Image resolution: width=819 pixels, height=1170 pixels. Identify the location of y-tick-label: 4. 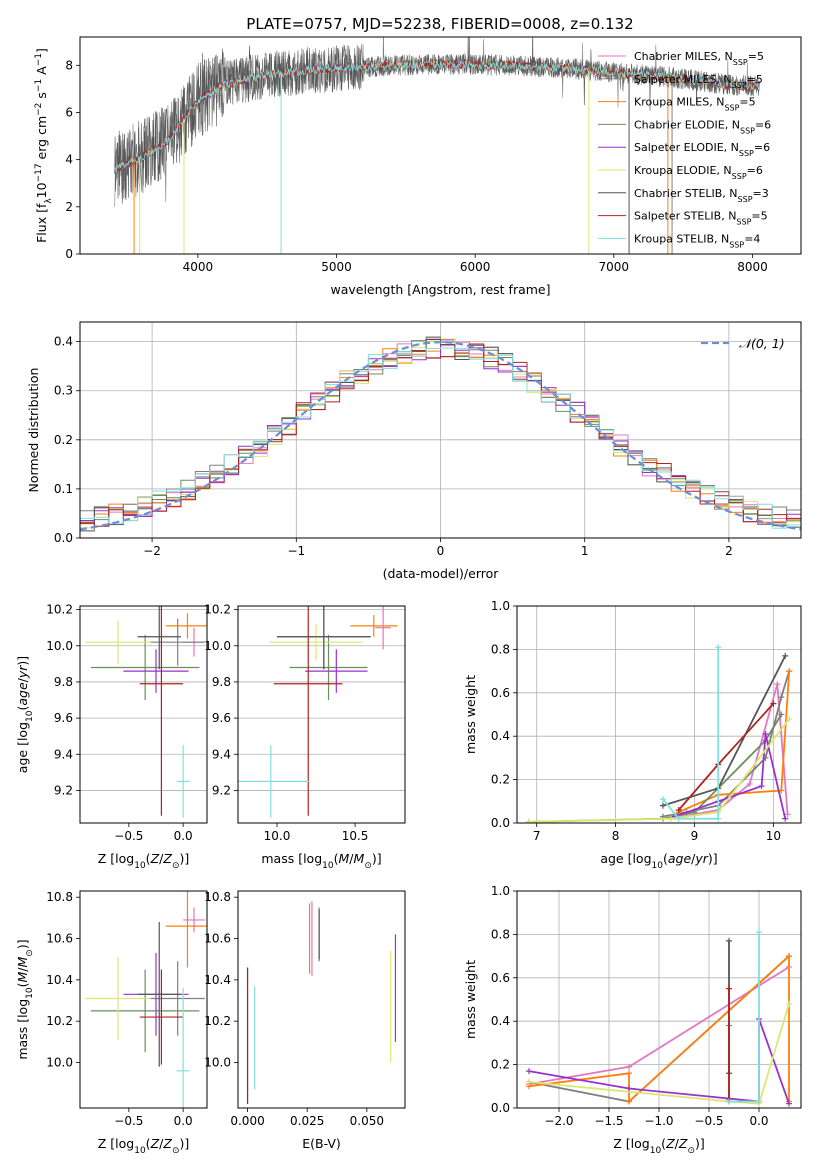
(69, 160).